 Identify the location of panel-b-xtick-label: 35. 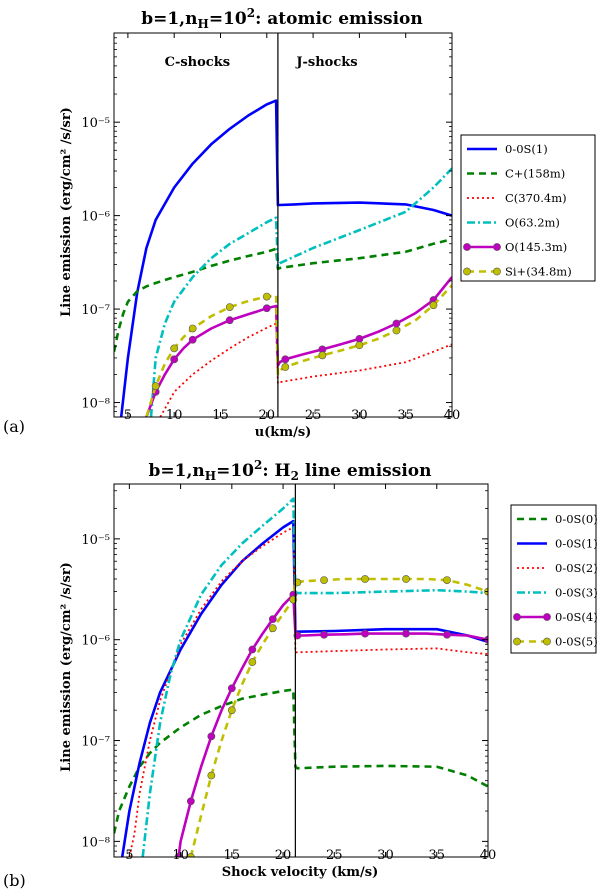
(436, 855).